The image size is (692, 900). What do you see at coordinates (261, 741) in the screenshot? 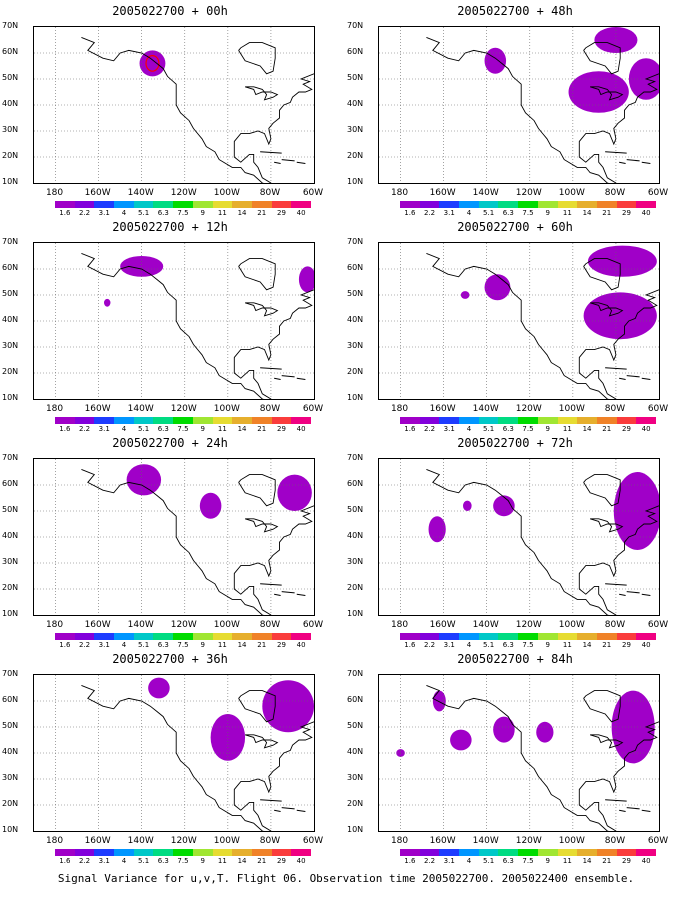
I see `great-lakes-outline` at bounding box center [261, 741].